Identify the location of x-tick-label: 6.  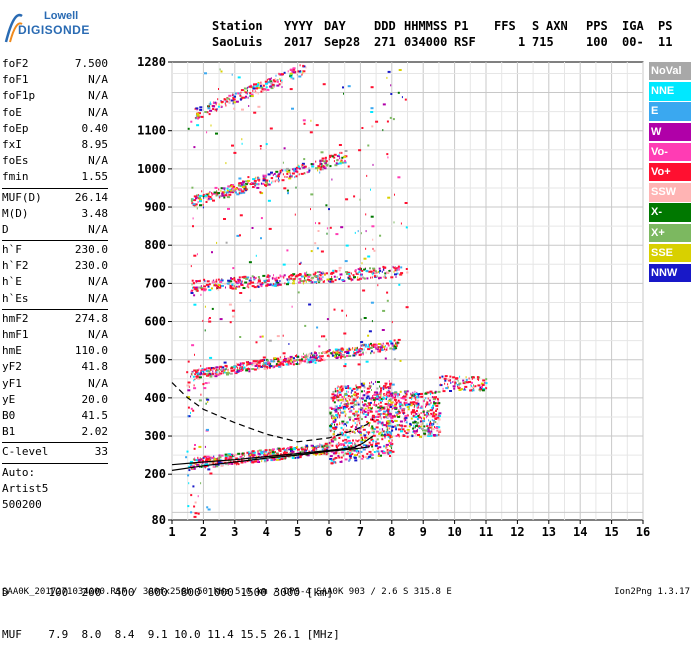
(328, 532).